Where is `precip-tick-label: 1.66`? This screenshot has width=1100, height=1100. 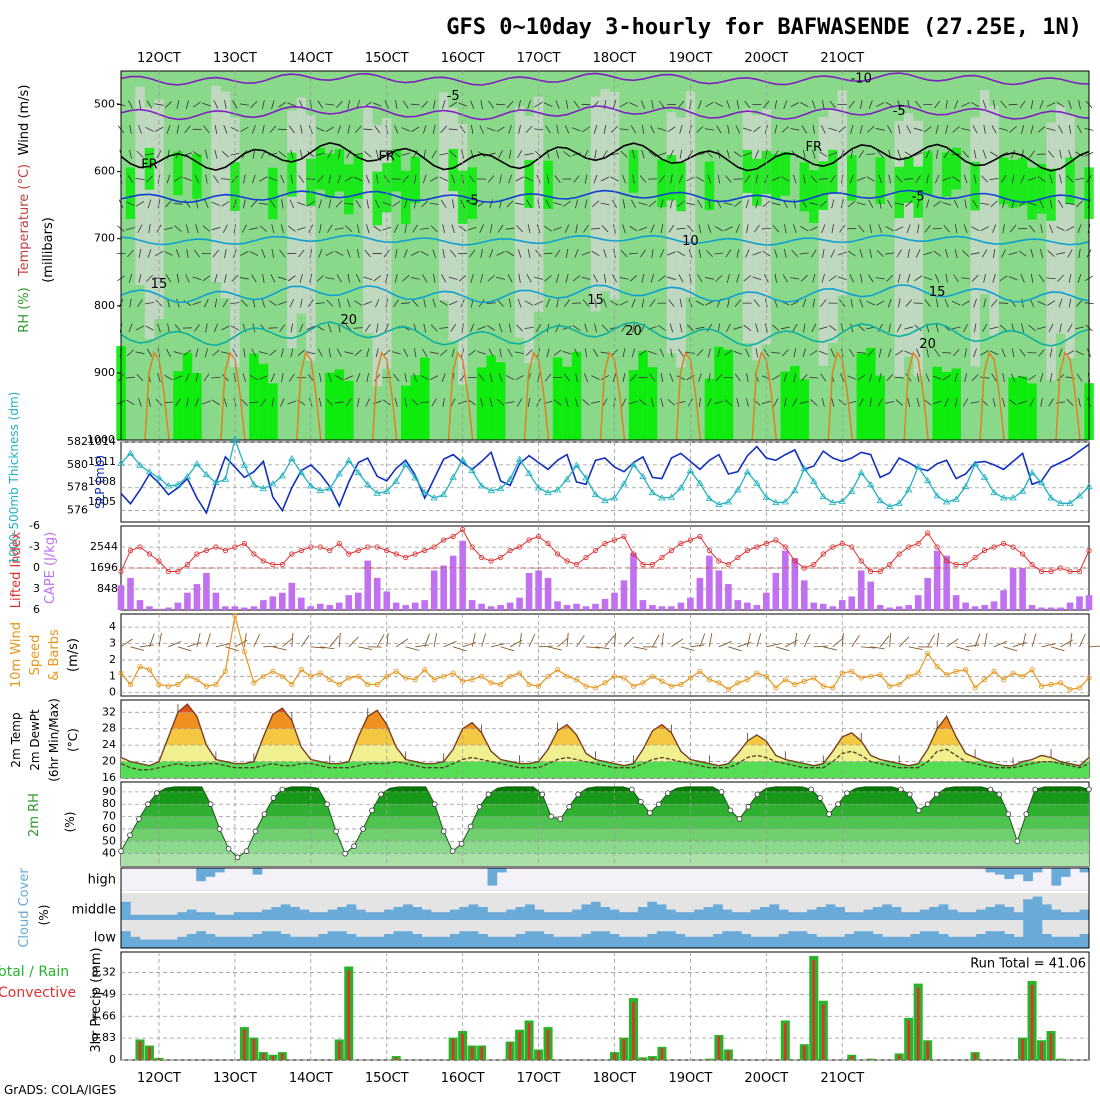
precip-tick-label: 1.66 is located at coordinates (104, 1015).